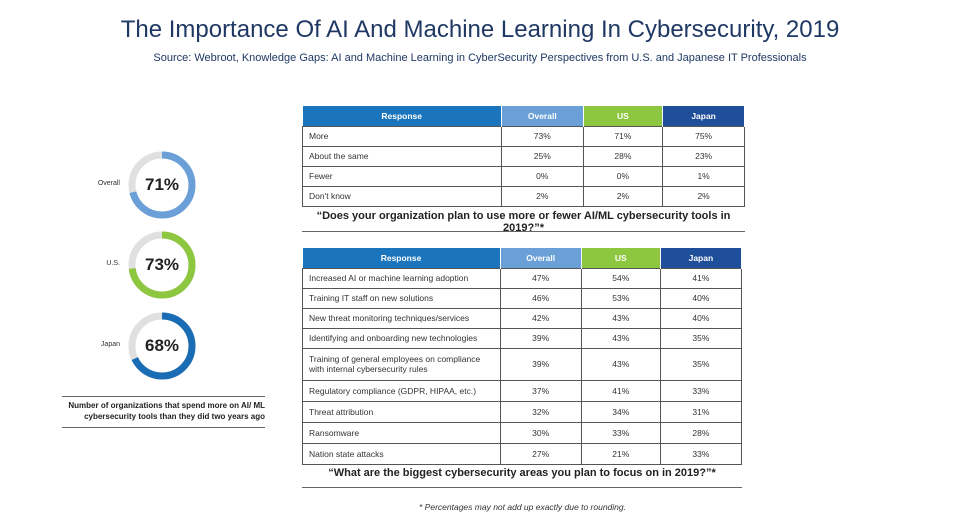 The height and width of the screenshot is (525, 960). I want to click on table-cell: 27%, so click(540, 453).